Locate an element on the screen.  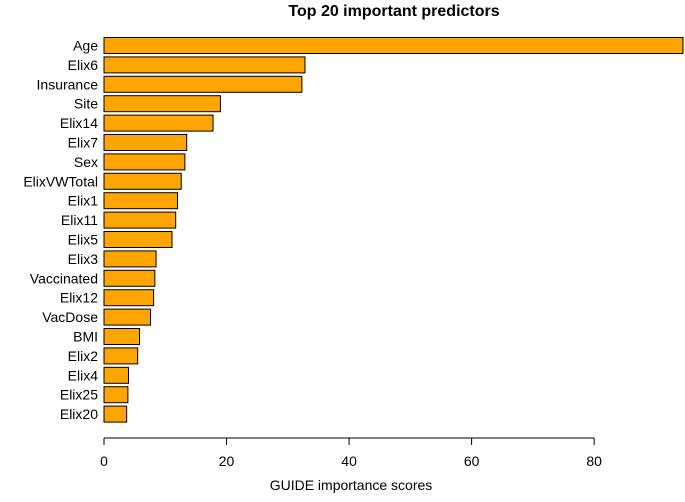
category-label-elix2: Elix2 is located at coordinates (83, 356).